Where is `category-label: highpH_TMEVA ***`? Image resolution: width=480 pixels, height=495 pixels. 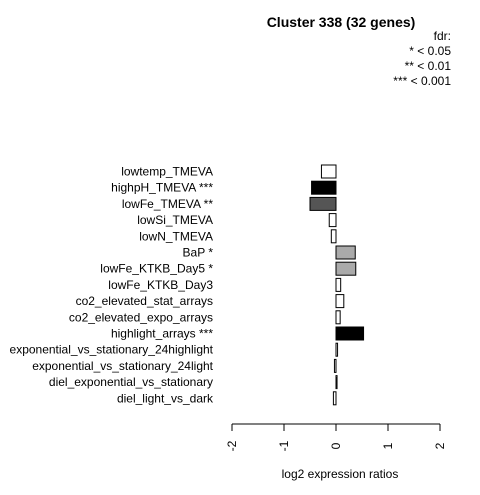 category-label: highpH_TMEVA *** is located at coordinates (162, 188).